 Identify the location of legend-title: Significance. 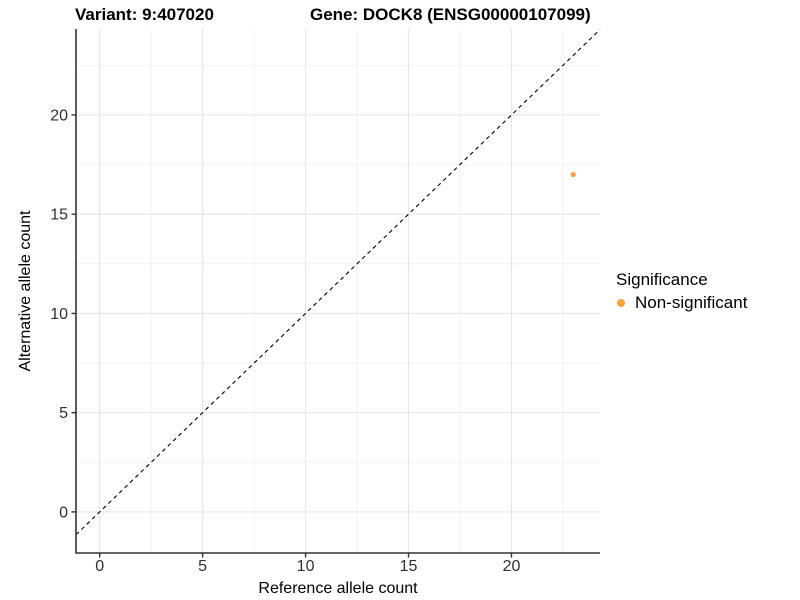
(662, 279).